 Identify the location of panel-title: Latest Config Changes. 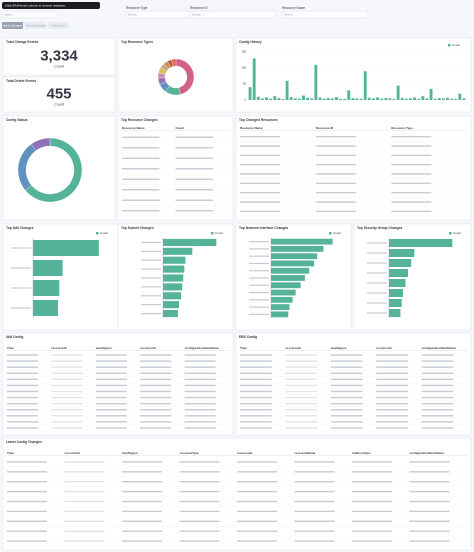
(24, 442).